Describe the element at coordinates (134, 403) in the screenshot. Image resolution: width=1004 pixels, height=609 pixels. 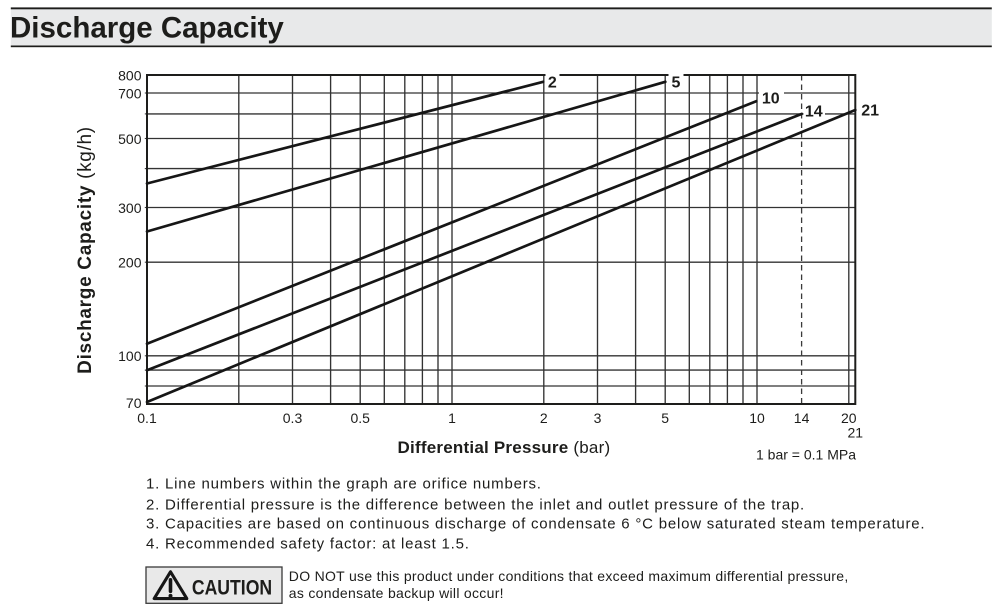
I see `svg-text: 70` at that location.